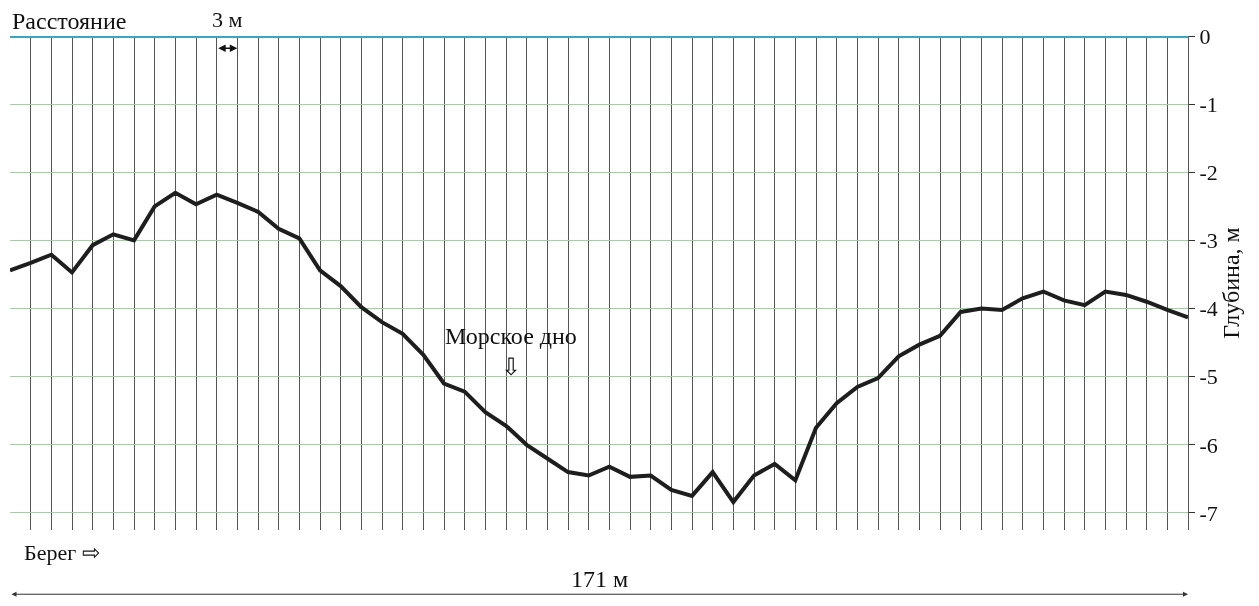 The height and width of the screenshot is (606, 1259). Describe the element at coordinates (1208, 104) in the screenshot. I see `y-tick-label: -1` at that location.